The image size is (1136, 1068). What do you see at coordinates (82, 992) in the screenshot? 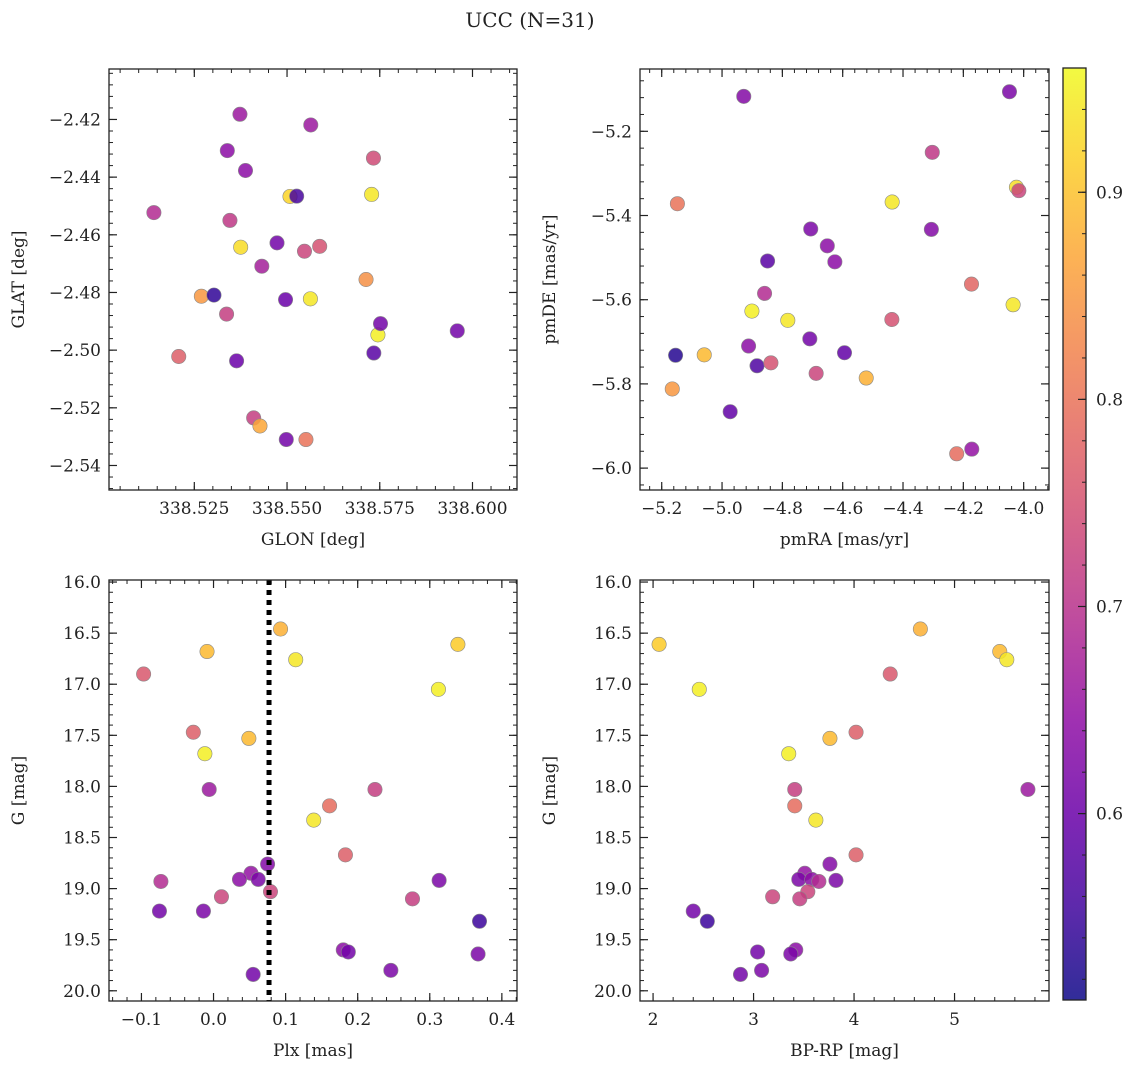
I see `y-tick-label: 20.0` at bounding box center [82, 992].